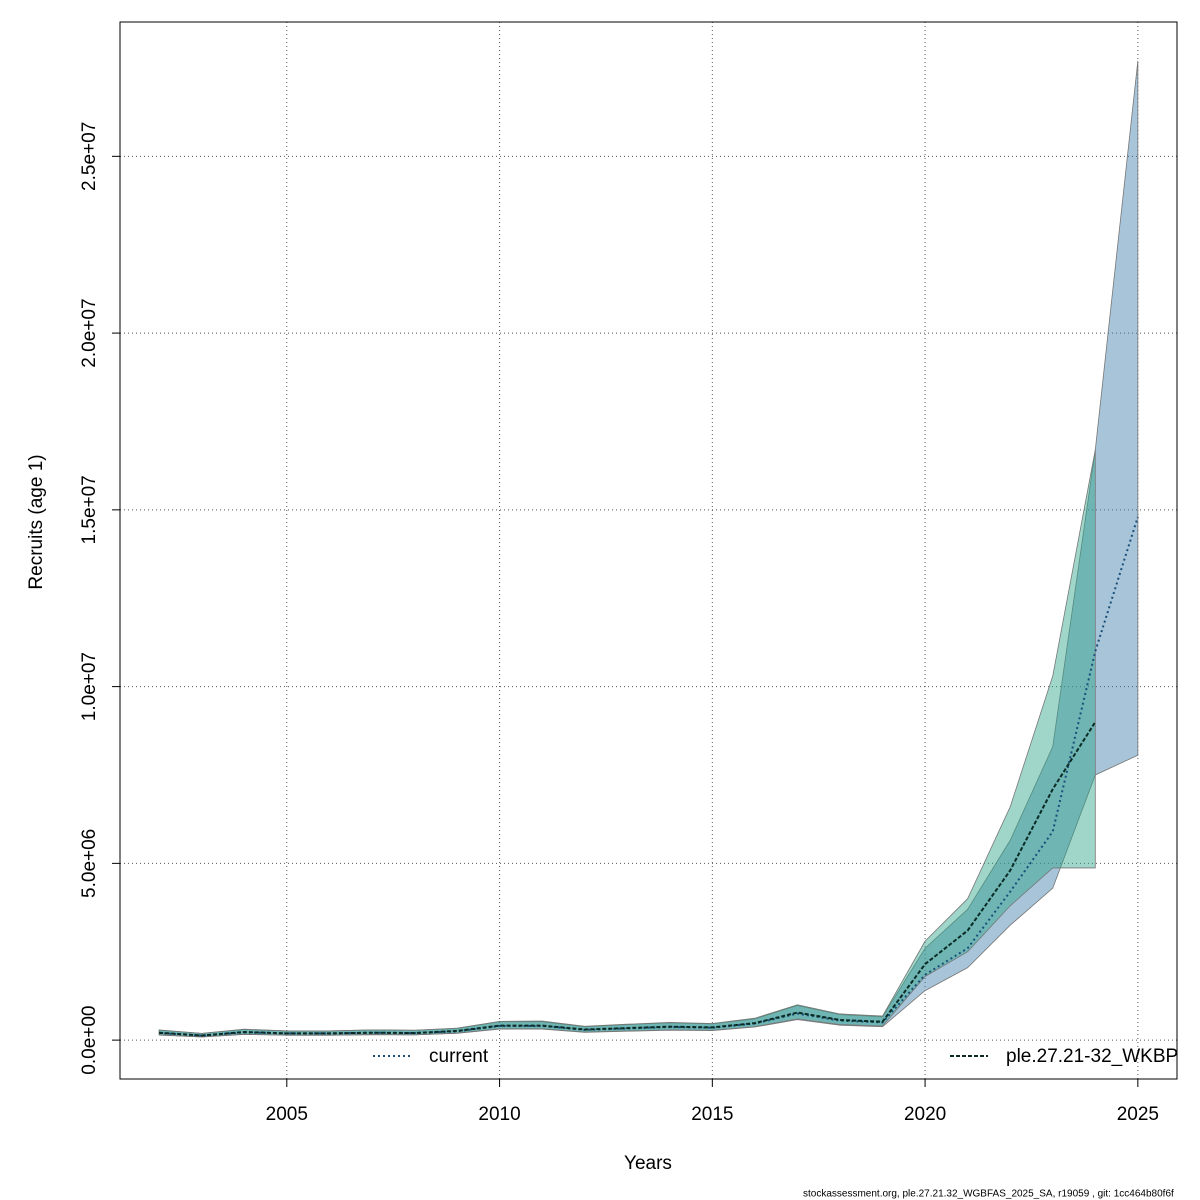 This screenshot has height=1200, width=1200. What do you see at coordinates (89, 156) in the screenshot?
I see `y-tick-label: 2.5e+07` at bounding box center [89, 156].